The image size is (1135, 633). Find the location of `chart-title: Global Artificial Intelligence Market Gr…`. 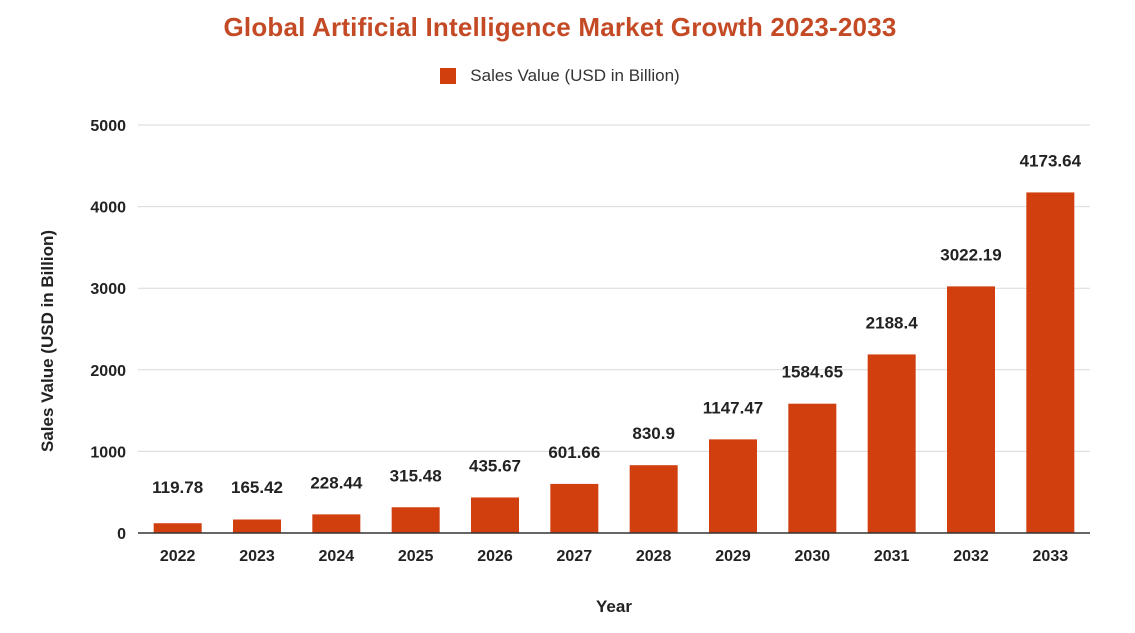

chart-title: Global Artificial Intelligence Market Gr… is located at coordinates (560, 27).